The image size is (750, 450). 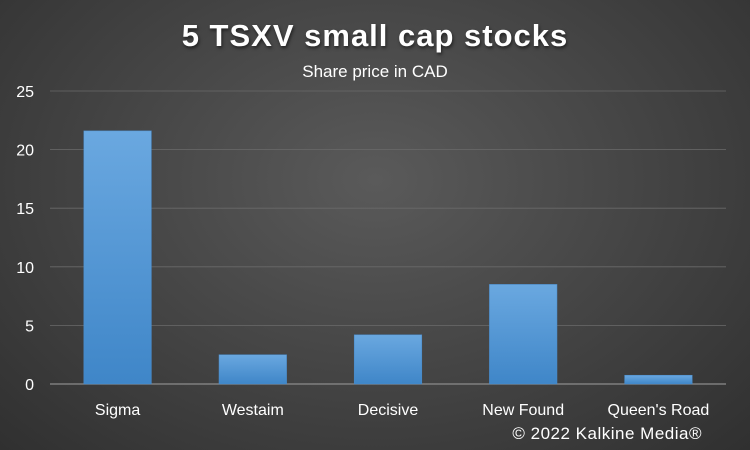 I want to click on y-tick-label: 15, so click(x=25, y=209).